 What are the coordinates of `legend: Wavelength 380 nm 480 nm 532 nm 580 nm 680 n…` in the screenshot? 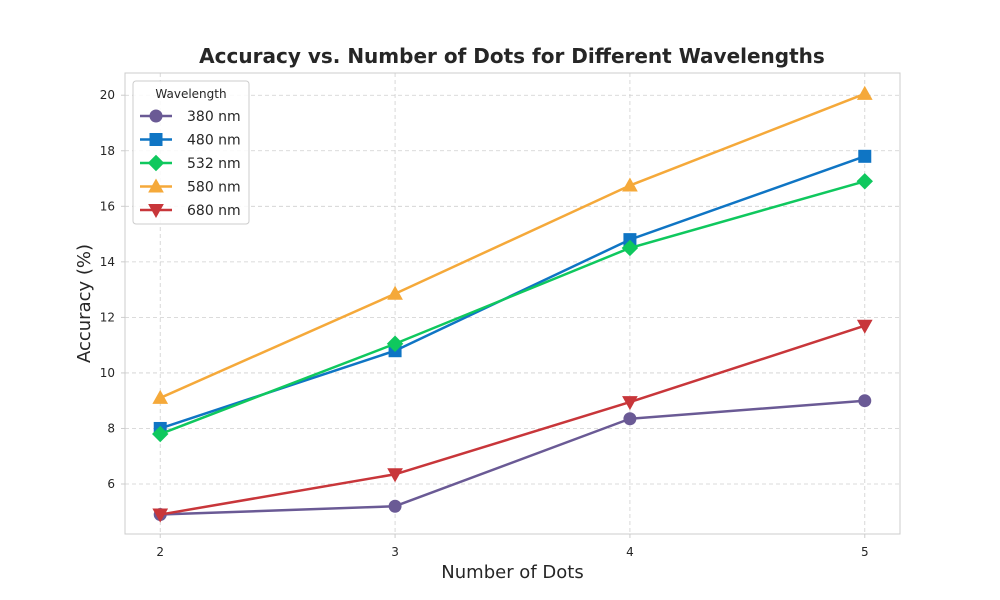 It's located at (191, 152).